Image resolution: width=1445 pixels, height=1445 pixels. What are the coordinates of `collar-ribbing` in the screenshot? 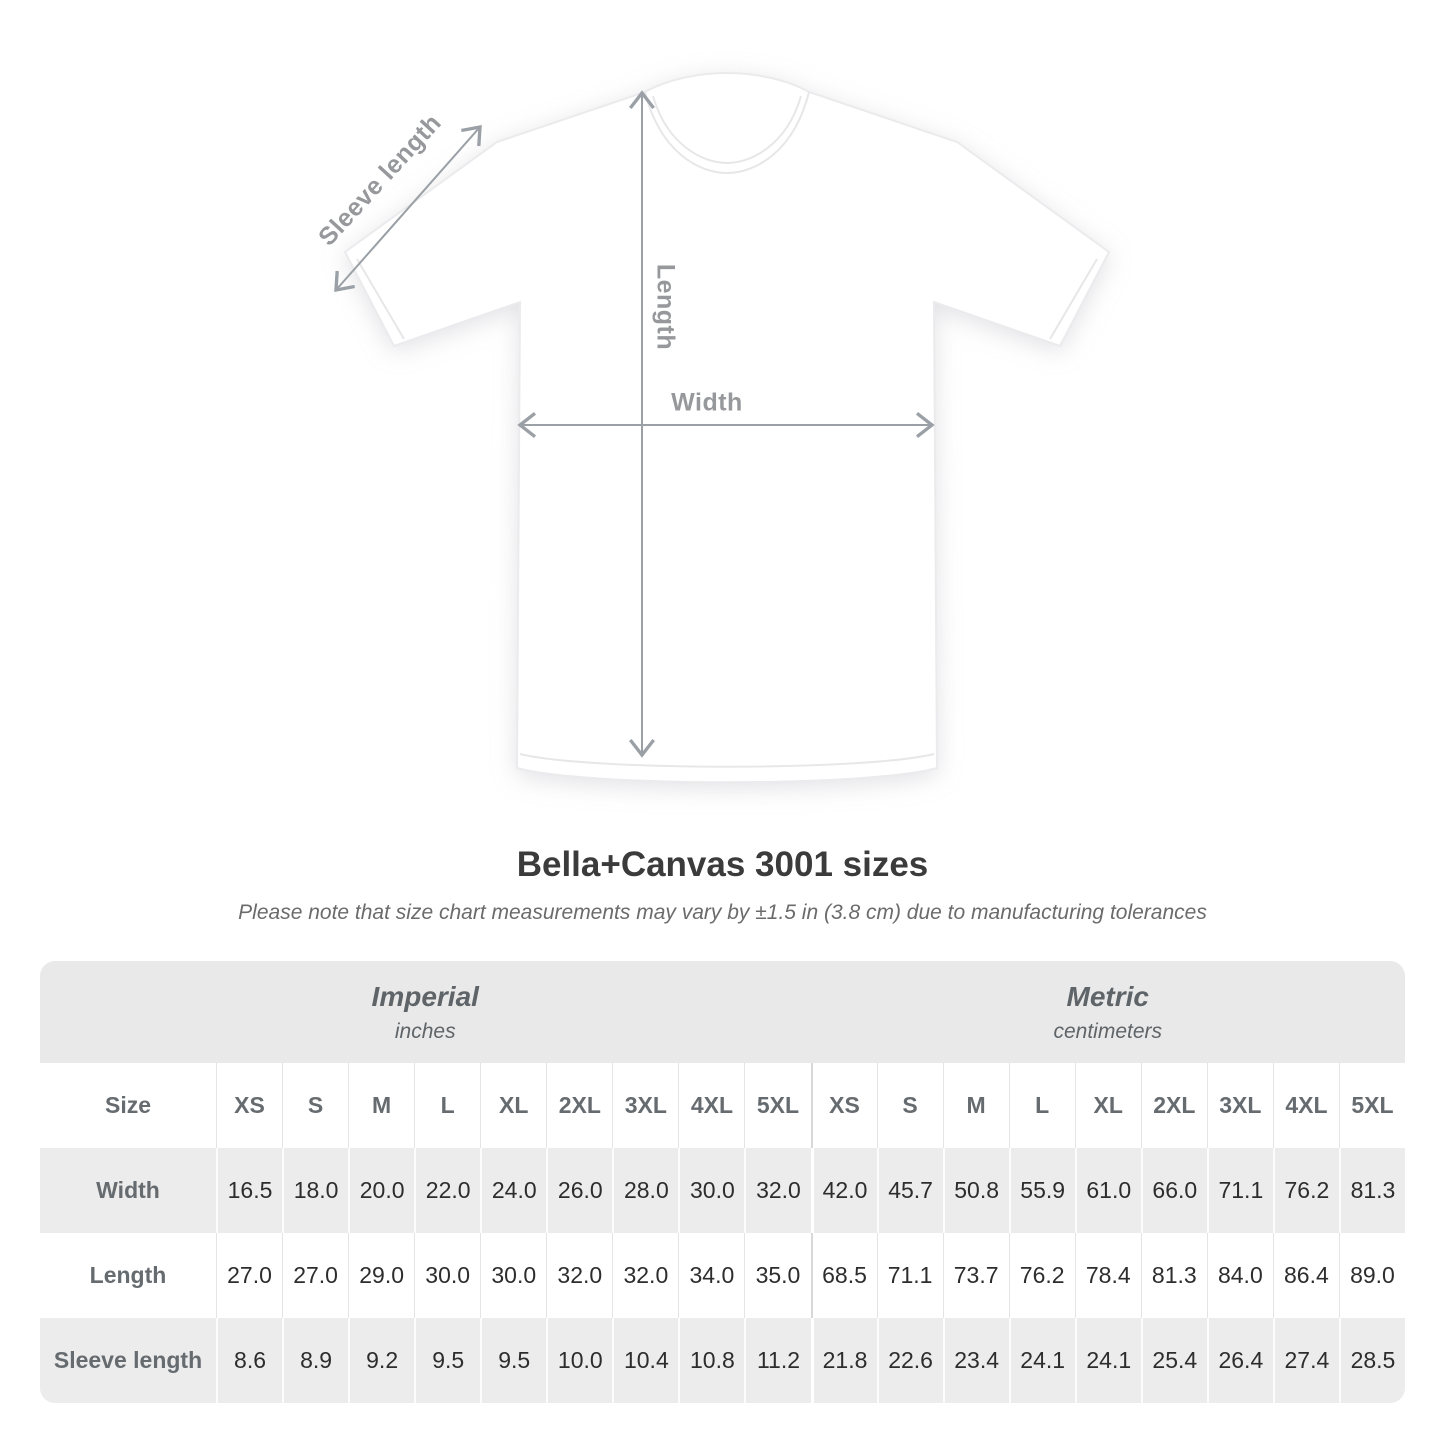 It's located at (727, 130).